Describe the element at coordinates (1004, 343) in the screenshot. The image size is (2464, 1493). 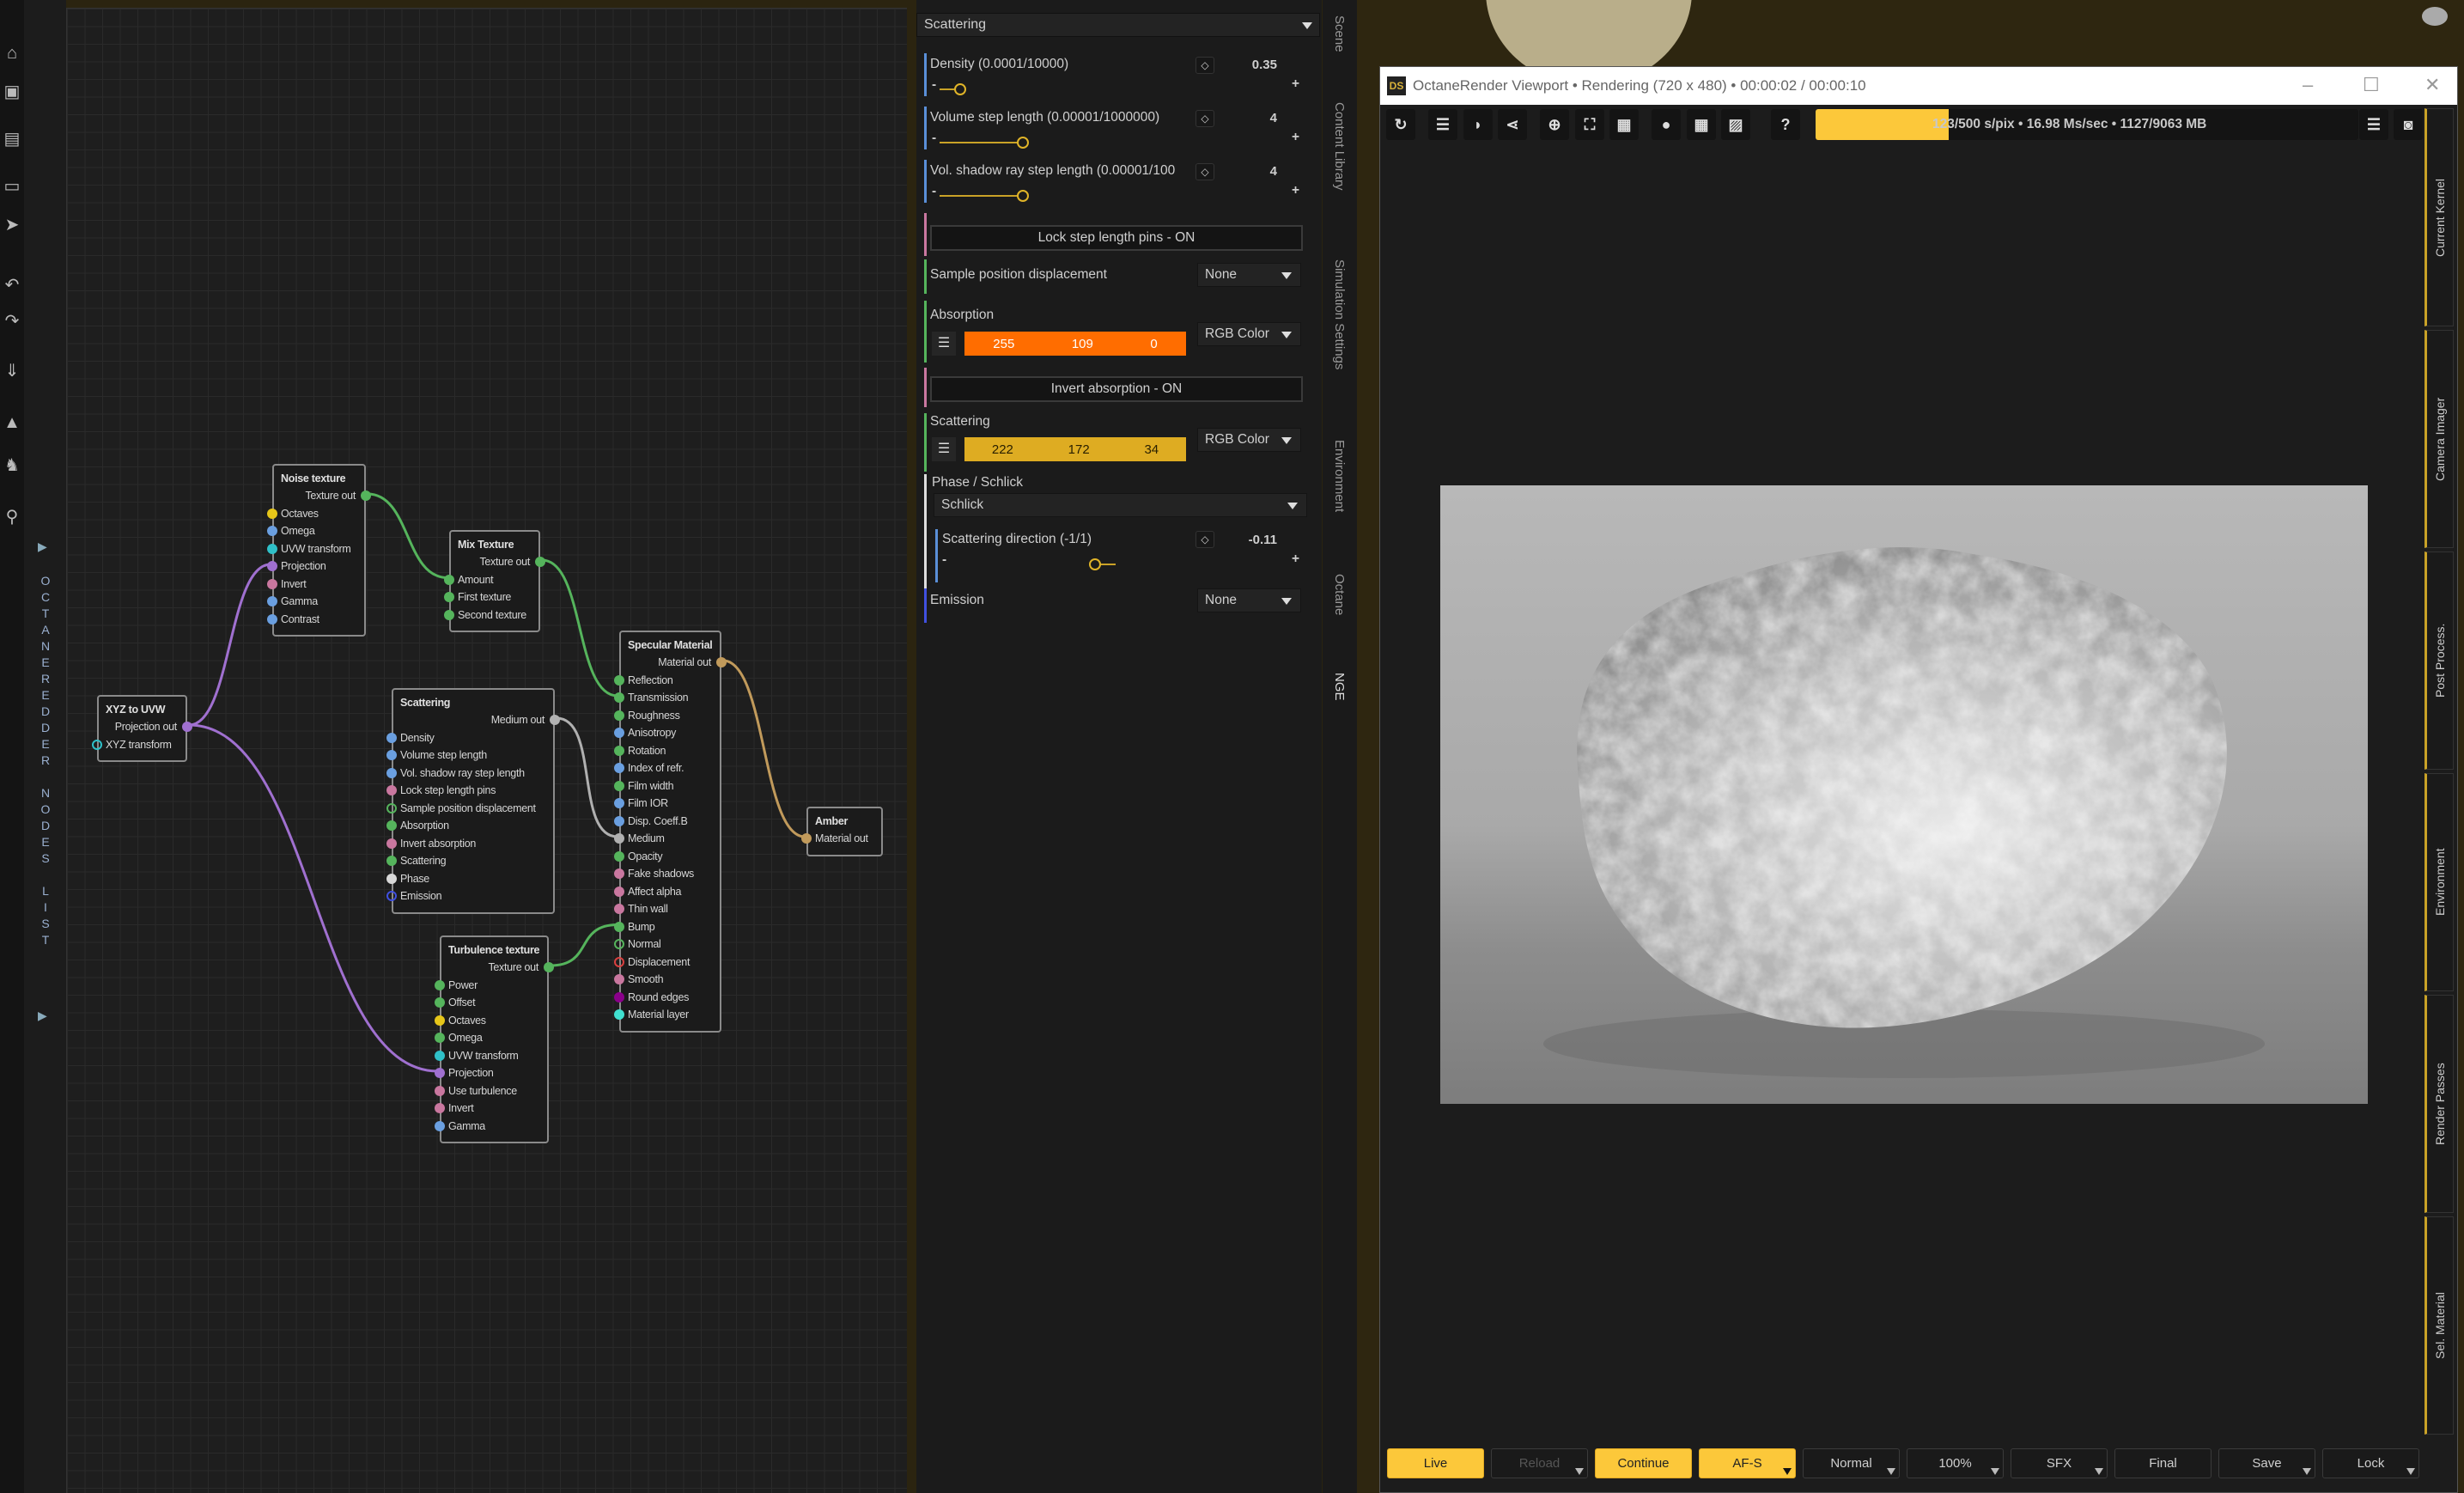
I see `red-value: 255` at that location.